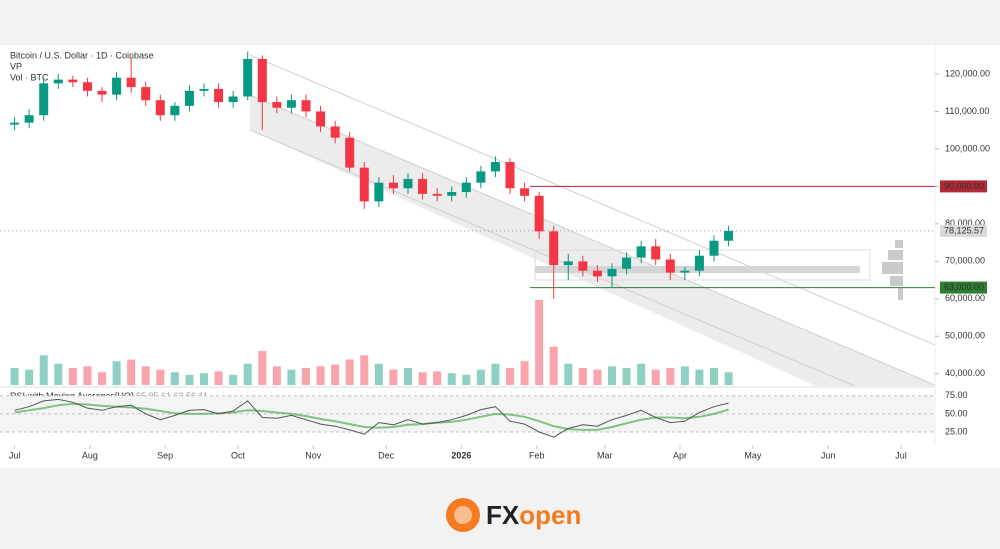 Image resolution: width=1000 pixels, height=549 pixels. Describe the element at coordinates (964, 230) in the screenshot. I see `last-price-label: 78,125.57` at that location.